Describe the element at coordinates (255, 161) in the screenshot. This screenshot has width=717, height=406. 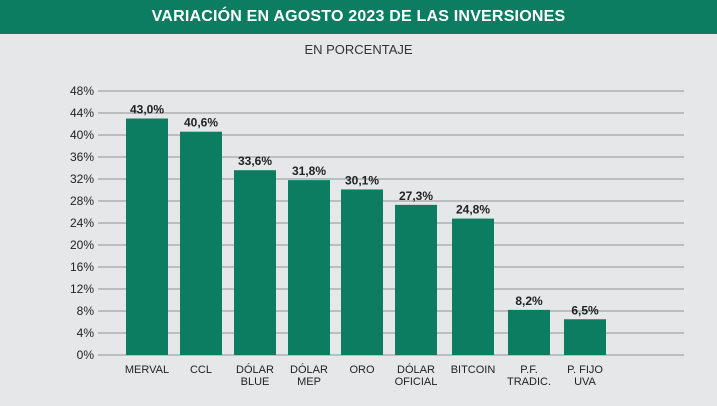
I see `bar-value-label: 33,6%` at that location.